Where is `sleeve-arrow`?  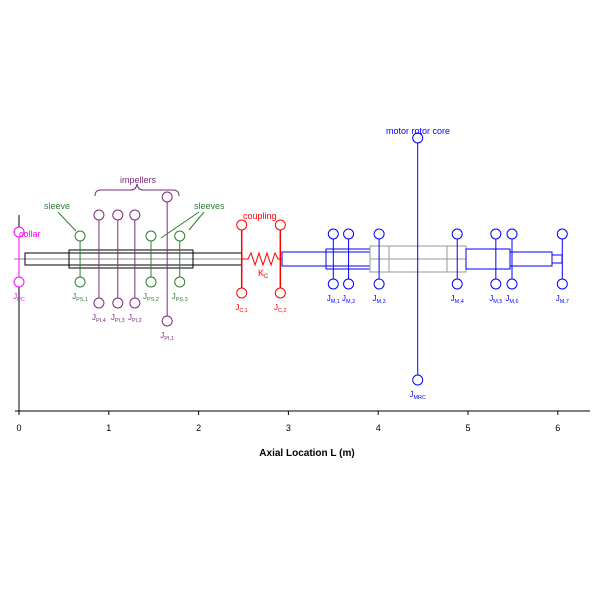 sleeve-arrow is located at coordinates (67, 221).